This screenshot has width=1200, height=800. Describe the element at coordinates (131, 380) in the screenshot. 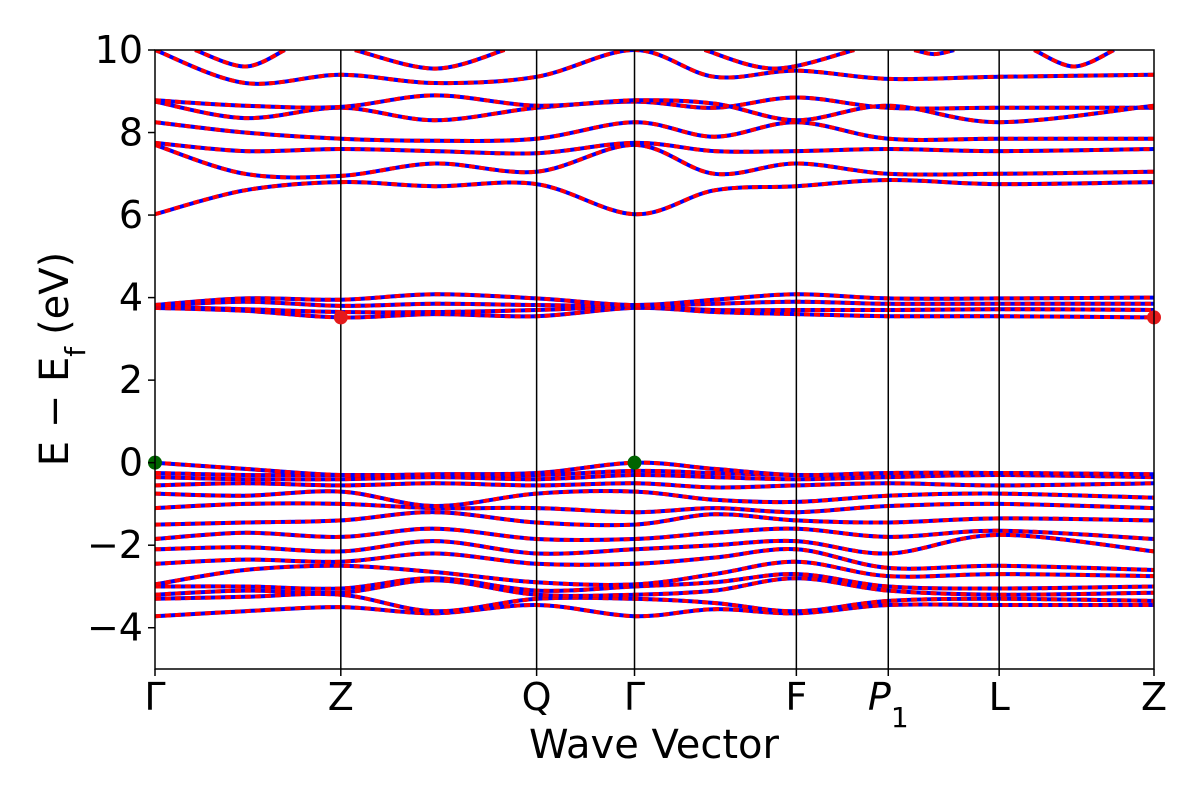

I see `y-tick-label-3: 2` at that location.